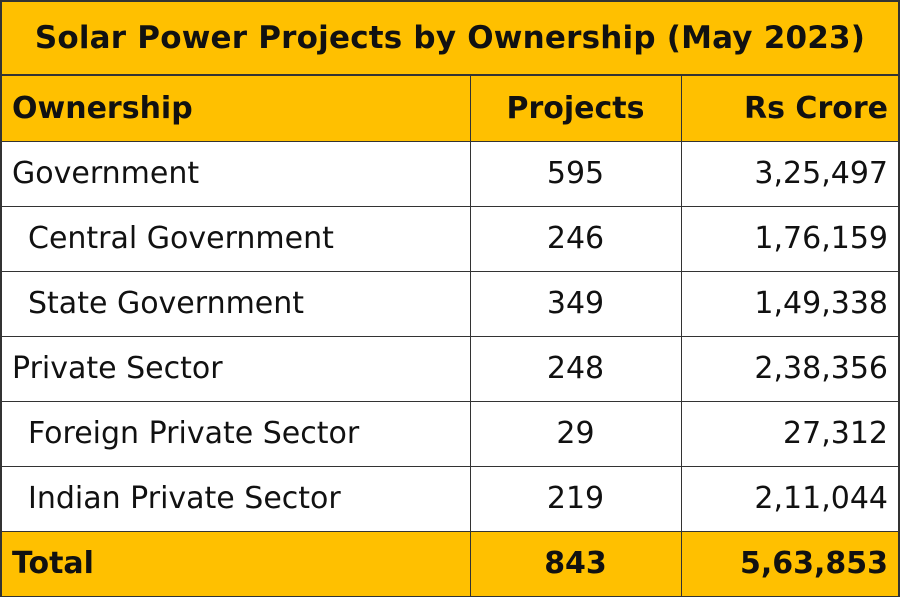 This screenshot has width=900, height=597. What do you see at coordinates (576, 239) in the screenshot?
I see `projects-cell: 246` at bounding box center [576, 239].